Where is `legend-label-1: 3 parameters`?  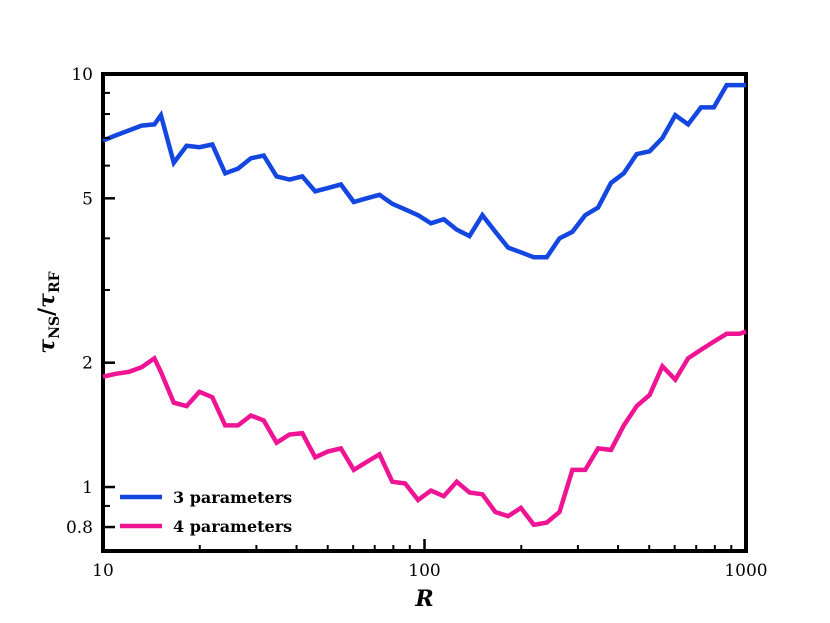
legend-label-1: 3 parameters is located at coordinates (232, 497).